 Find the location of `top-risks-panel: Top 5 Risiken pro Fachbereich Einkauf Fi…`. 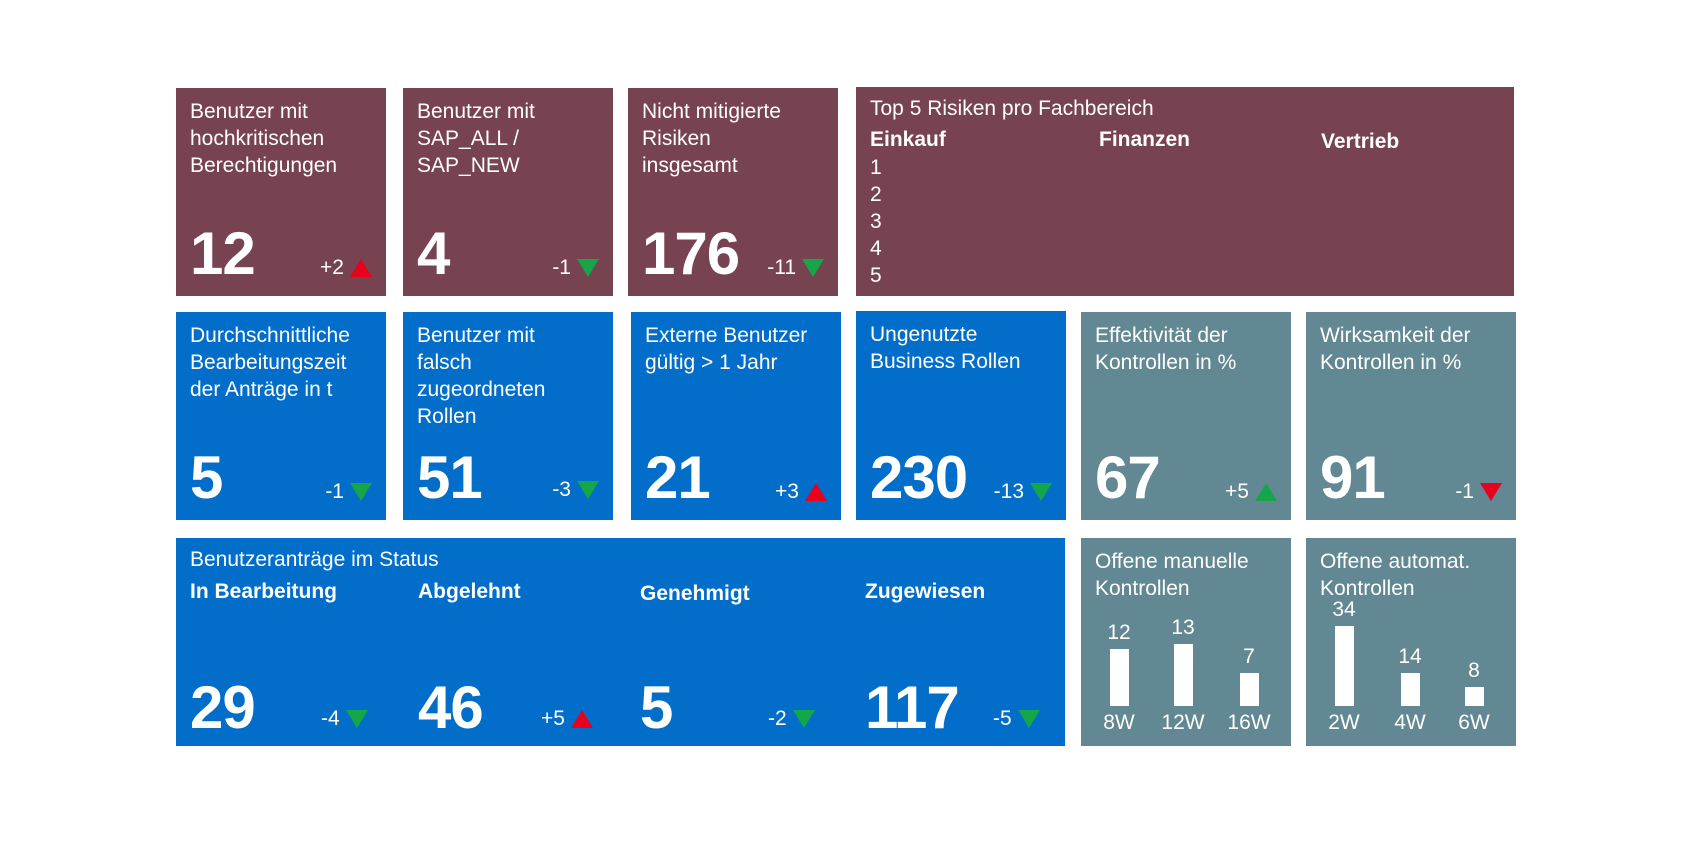

top-risks-panel: Top 5 Risiken pro Fachbereich Einkauf Fi… is located at coordinates (1185, 191).